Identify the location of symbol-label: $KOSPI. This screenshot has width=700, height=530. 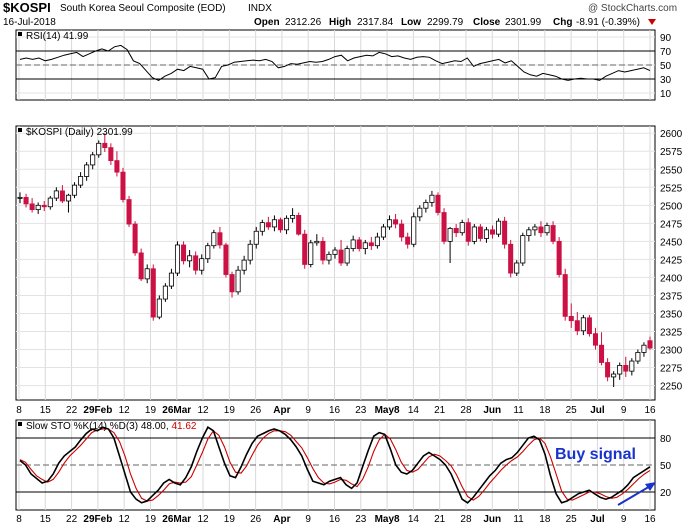
(27, 7).